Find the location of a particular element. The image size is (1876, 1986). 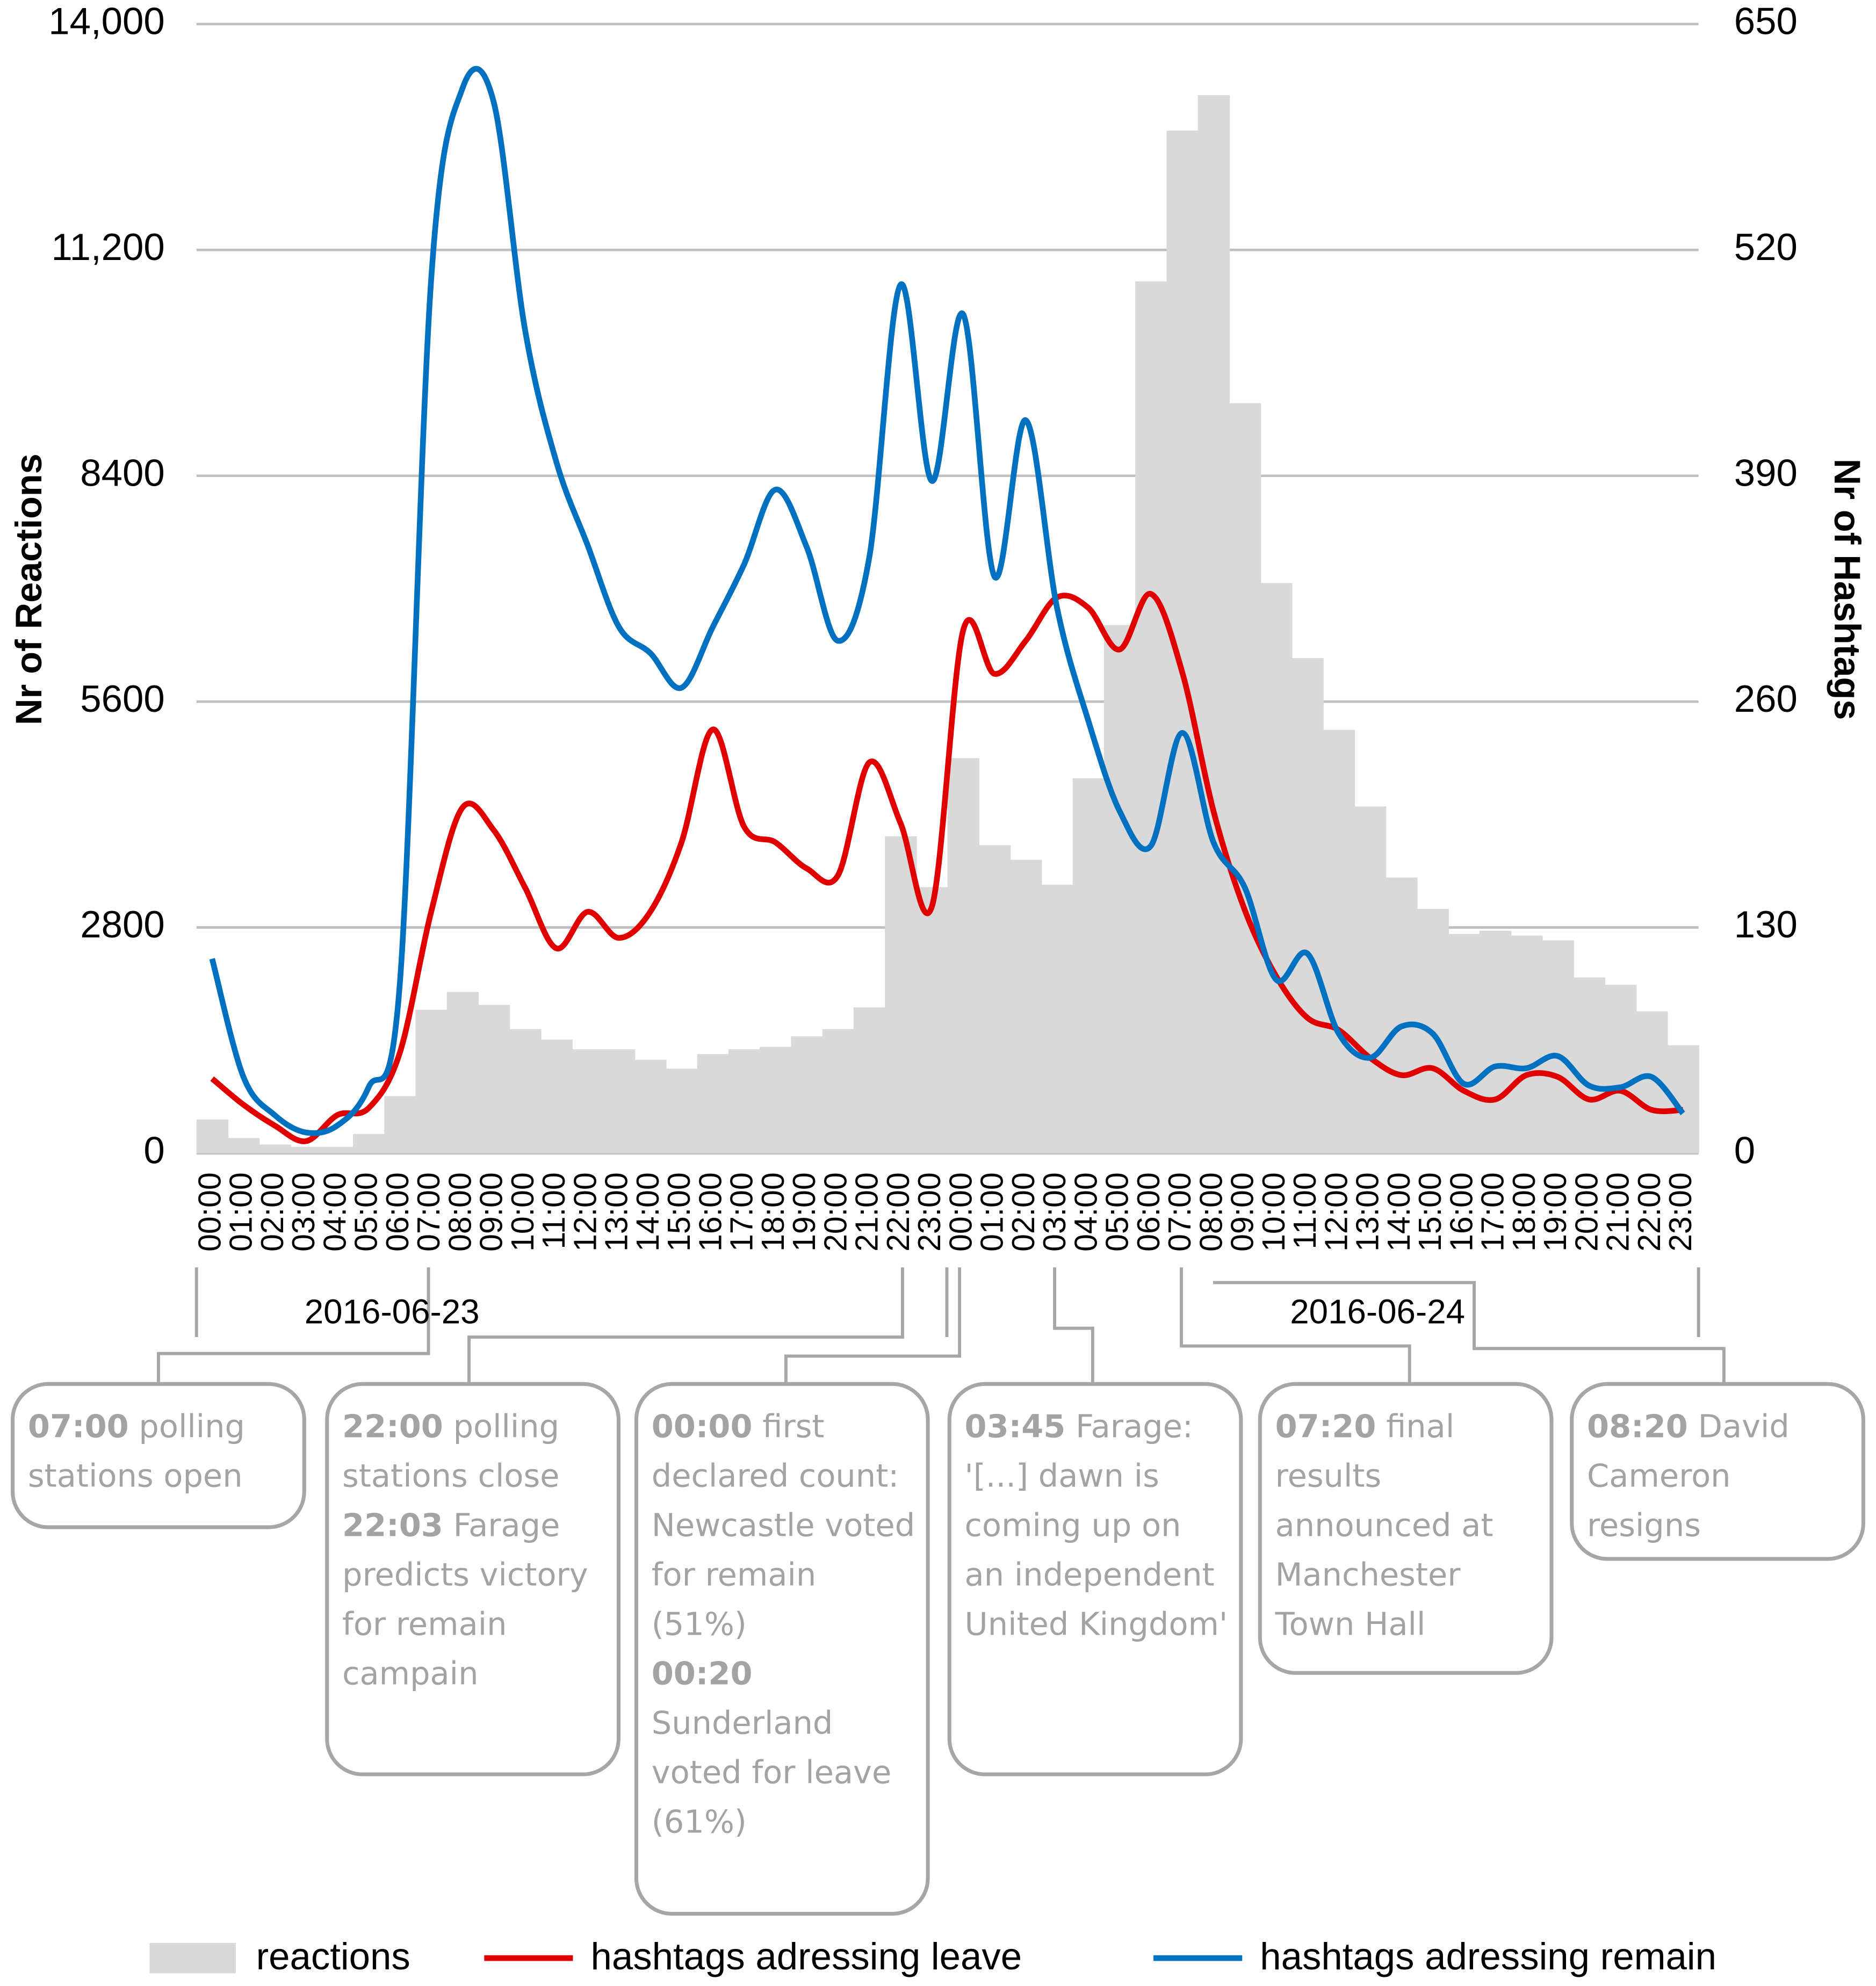

event-time: 00:20 is located at coordinates (702, 1673).